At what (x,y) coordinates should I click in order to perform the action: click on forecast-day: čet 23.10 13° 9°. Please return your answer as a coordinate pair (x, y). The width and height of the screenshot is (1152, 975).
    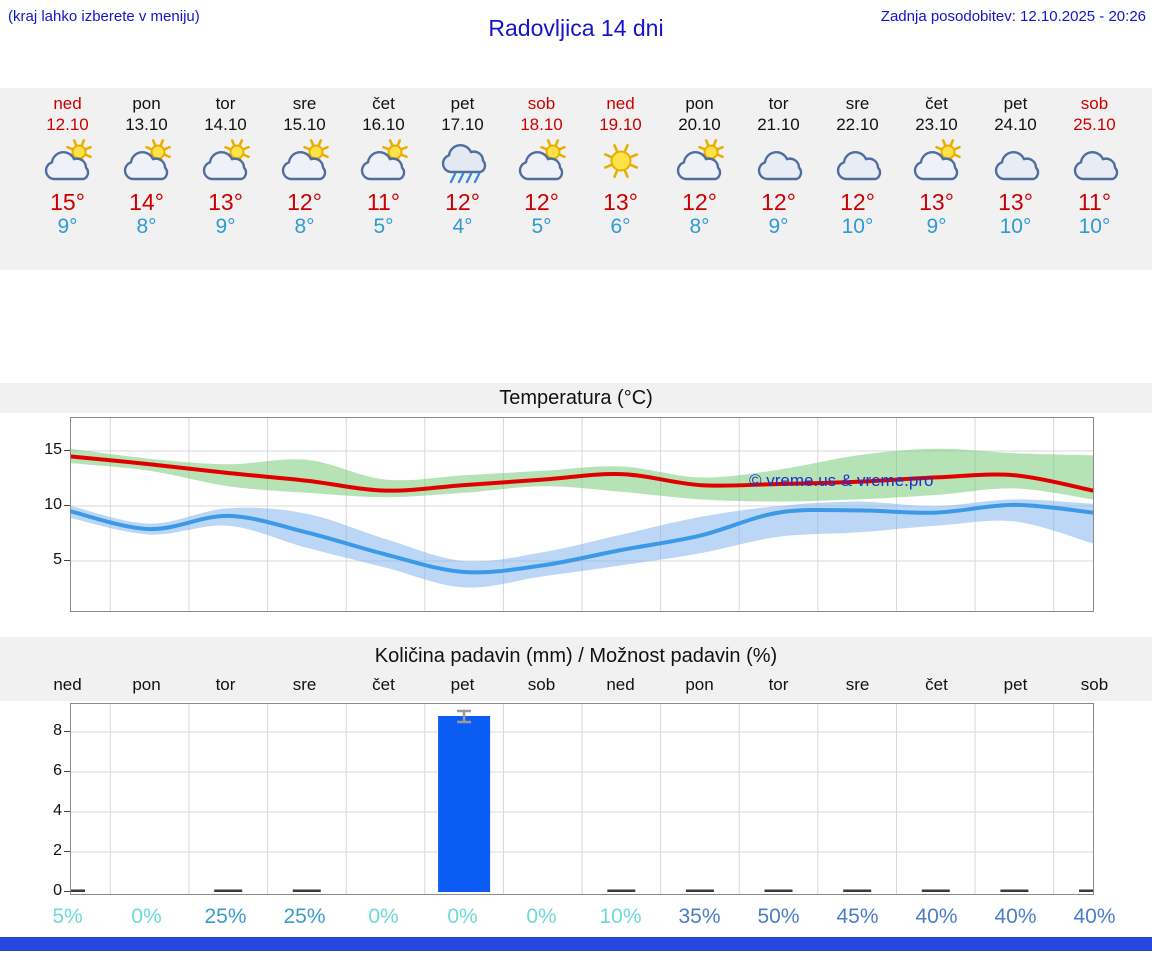
    Looking at the image, I should click on (936, 163).